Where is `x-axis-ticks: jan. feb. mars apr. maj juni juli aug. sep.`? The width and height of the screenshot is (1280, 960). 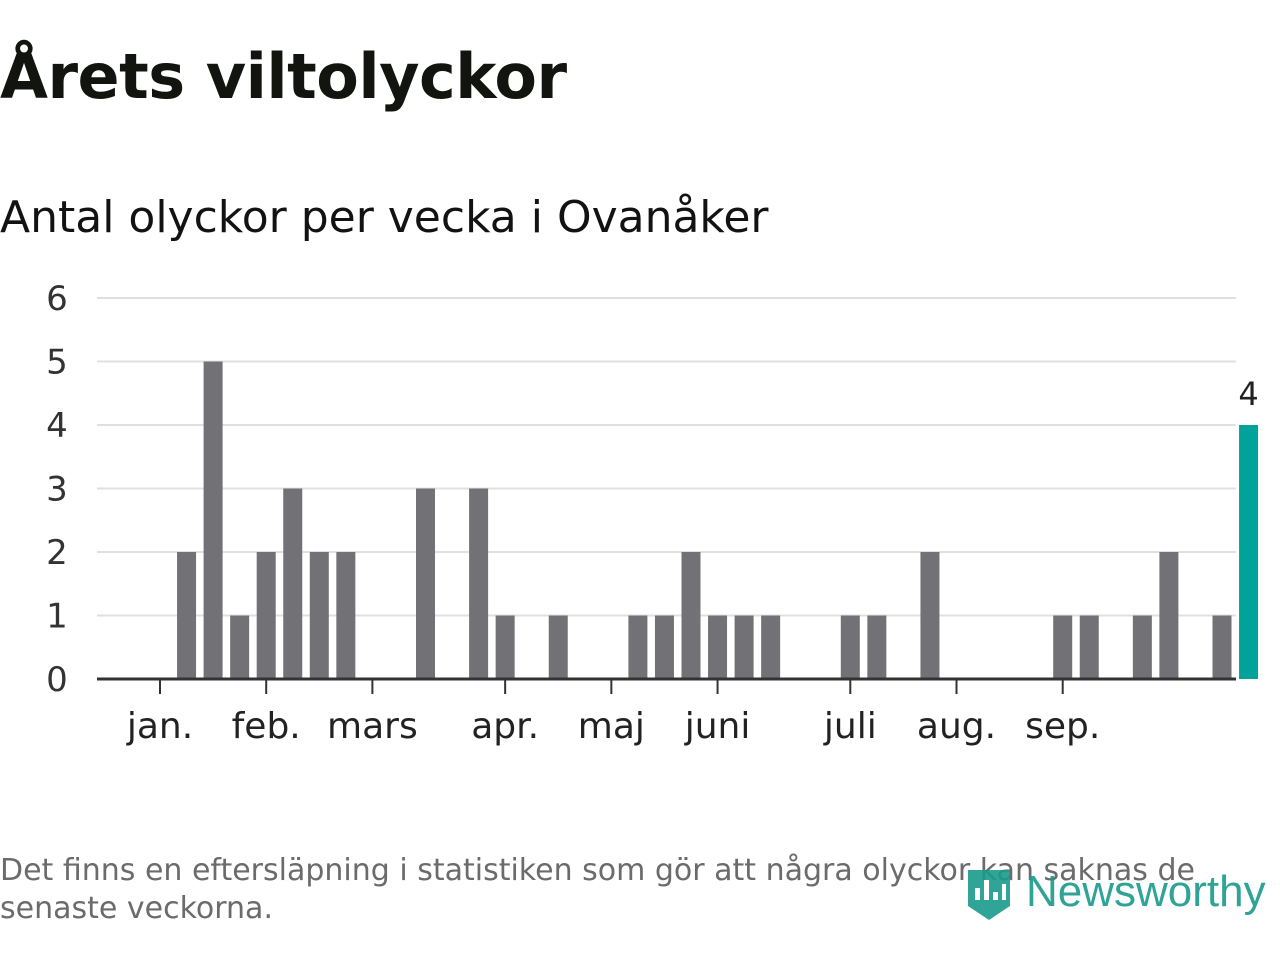
x-axis-ticks: jan. feb. mars apr. maj juni juli aug. sep. is located at coordinates (613, 713).